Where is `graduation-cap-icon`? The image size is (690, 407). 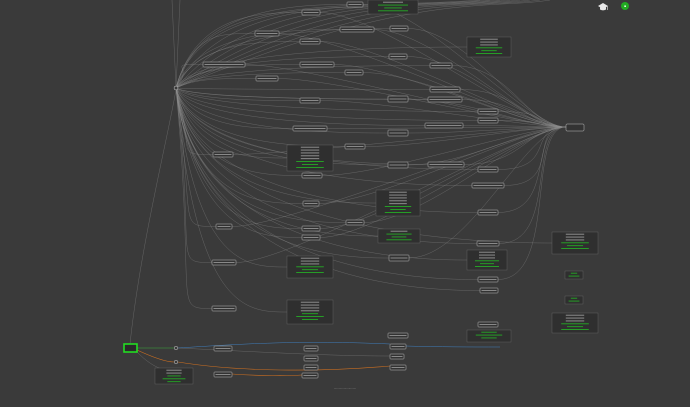 graduation-cap-icon is located at coordinates (603, 7).